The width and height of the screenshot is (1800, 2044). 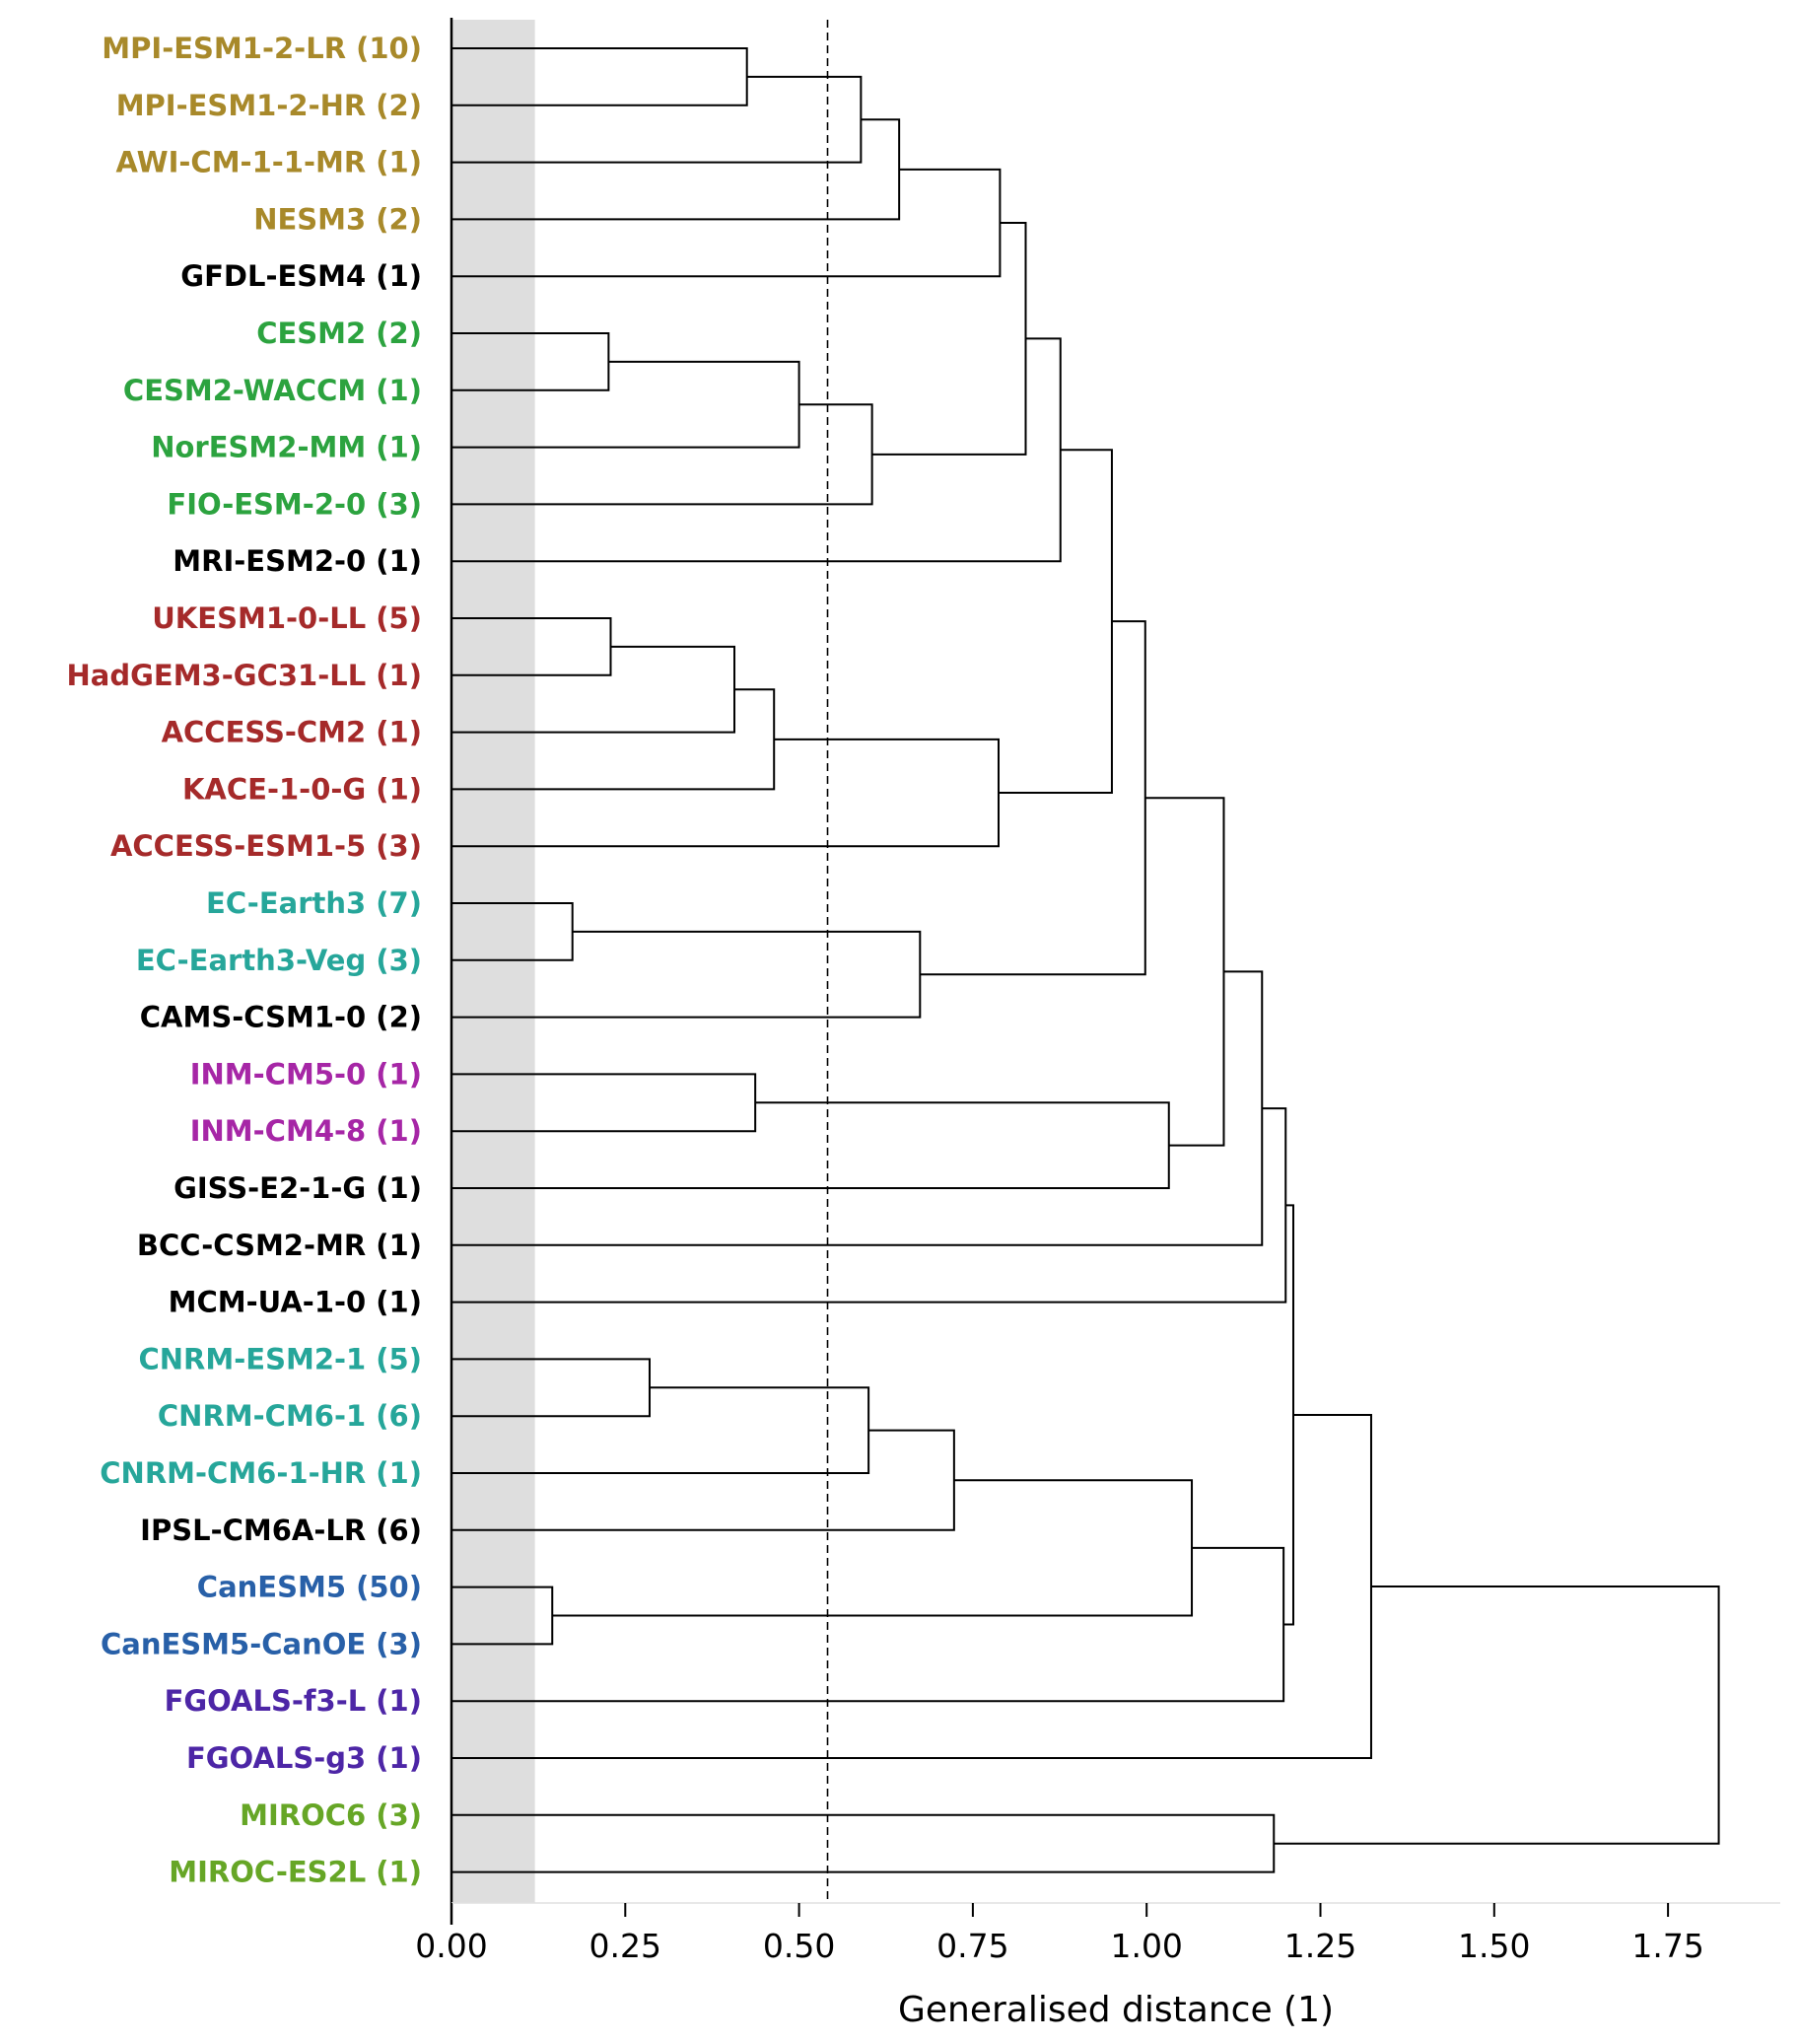 I want to click on x-axis-title: Generalised distance (1), so click(x=1116, y=2010).